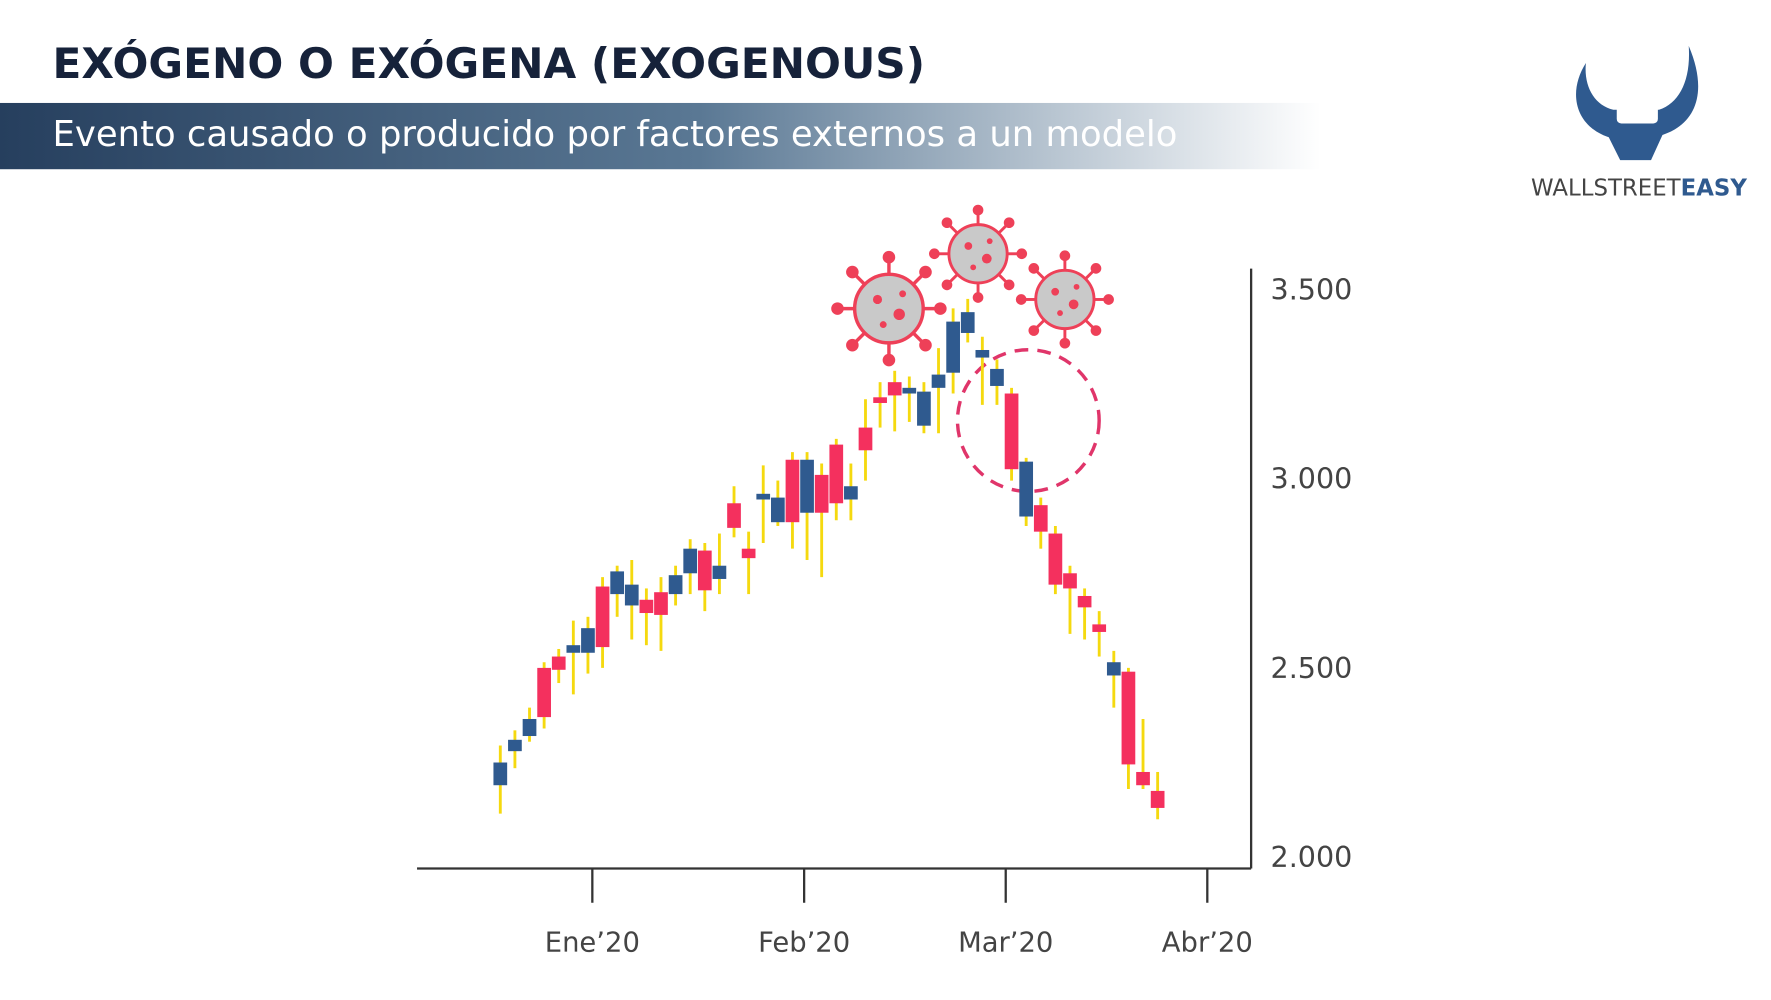 This screenshot has height=1000, width=1771. I want to click on y-tick-label: 3.000, so click(1312, 479).